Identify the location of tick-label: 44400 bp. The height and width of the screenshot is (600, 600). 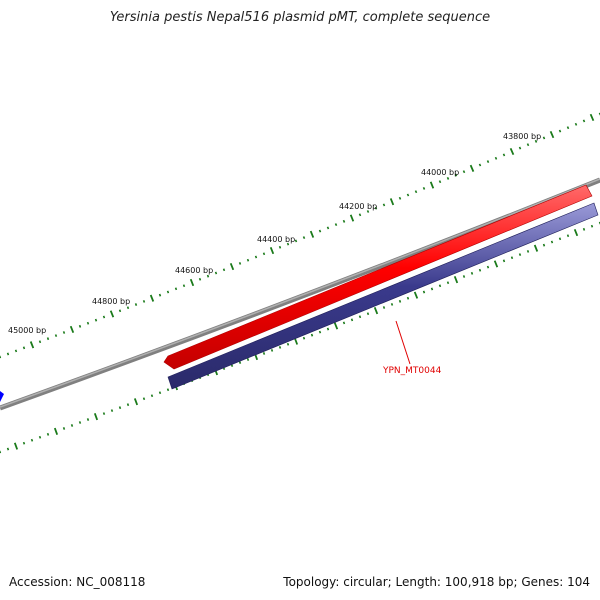
(276, 239).